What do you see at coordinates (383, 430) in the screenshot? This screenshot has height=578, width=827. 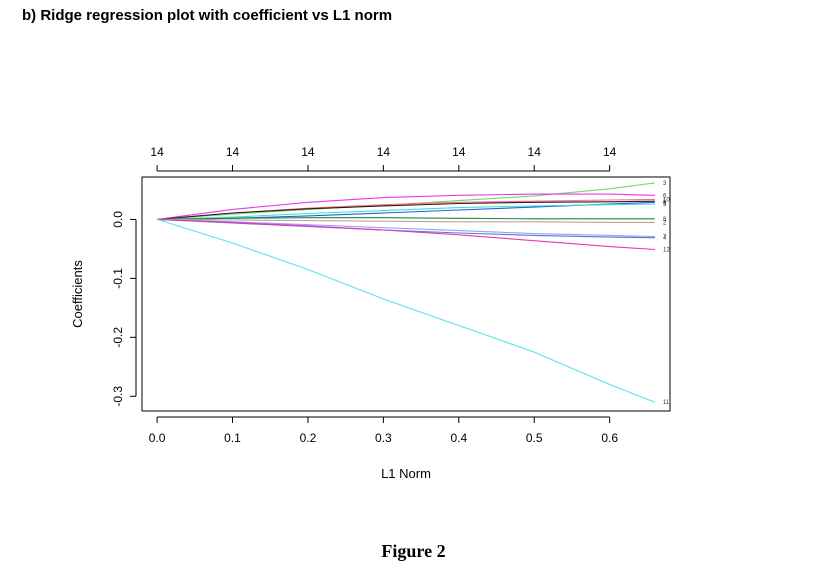 I see `x-axis: 0.0 0.1 0.2 0.3 0.4 0.5 0.6` at bounding box center [383, 430].